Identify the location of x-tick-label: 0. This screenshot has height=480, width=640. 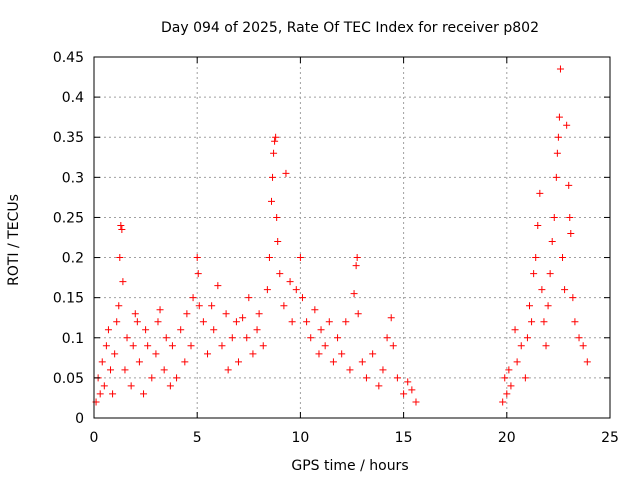
(94, 438).